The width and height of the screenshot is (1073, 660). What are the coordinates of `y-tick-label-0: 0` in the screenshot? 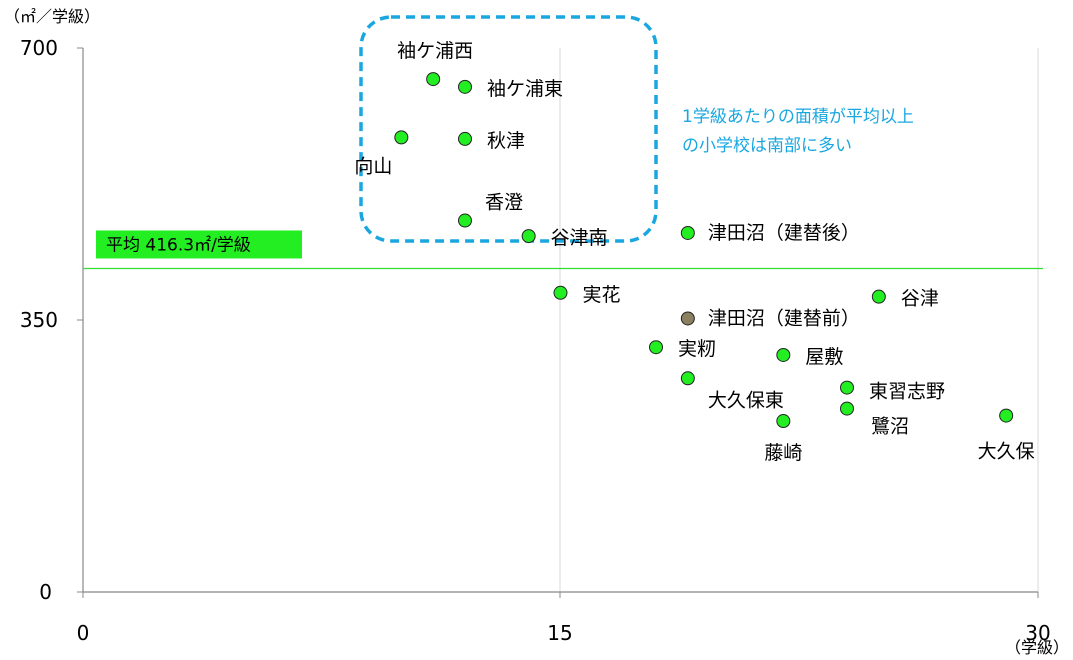 It's located at (45, 592).